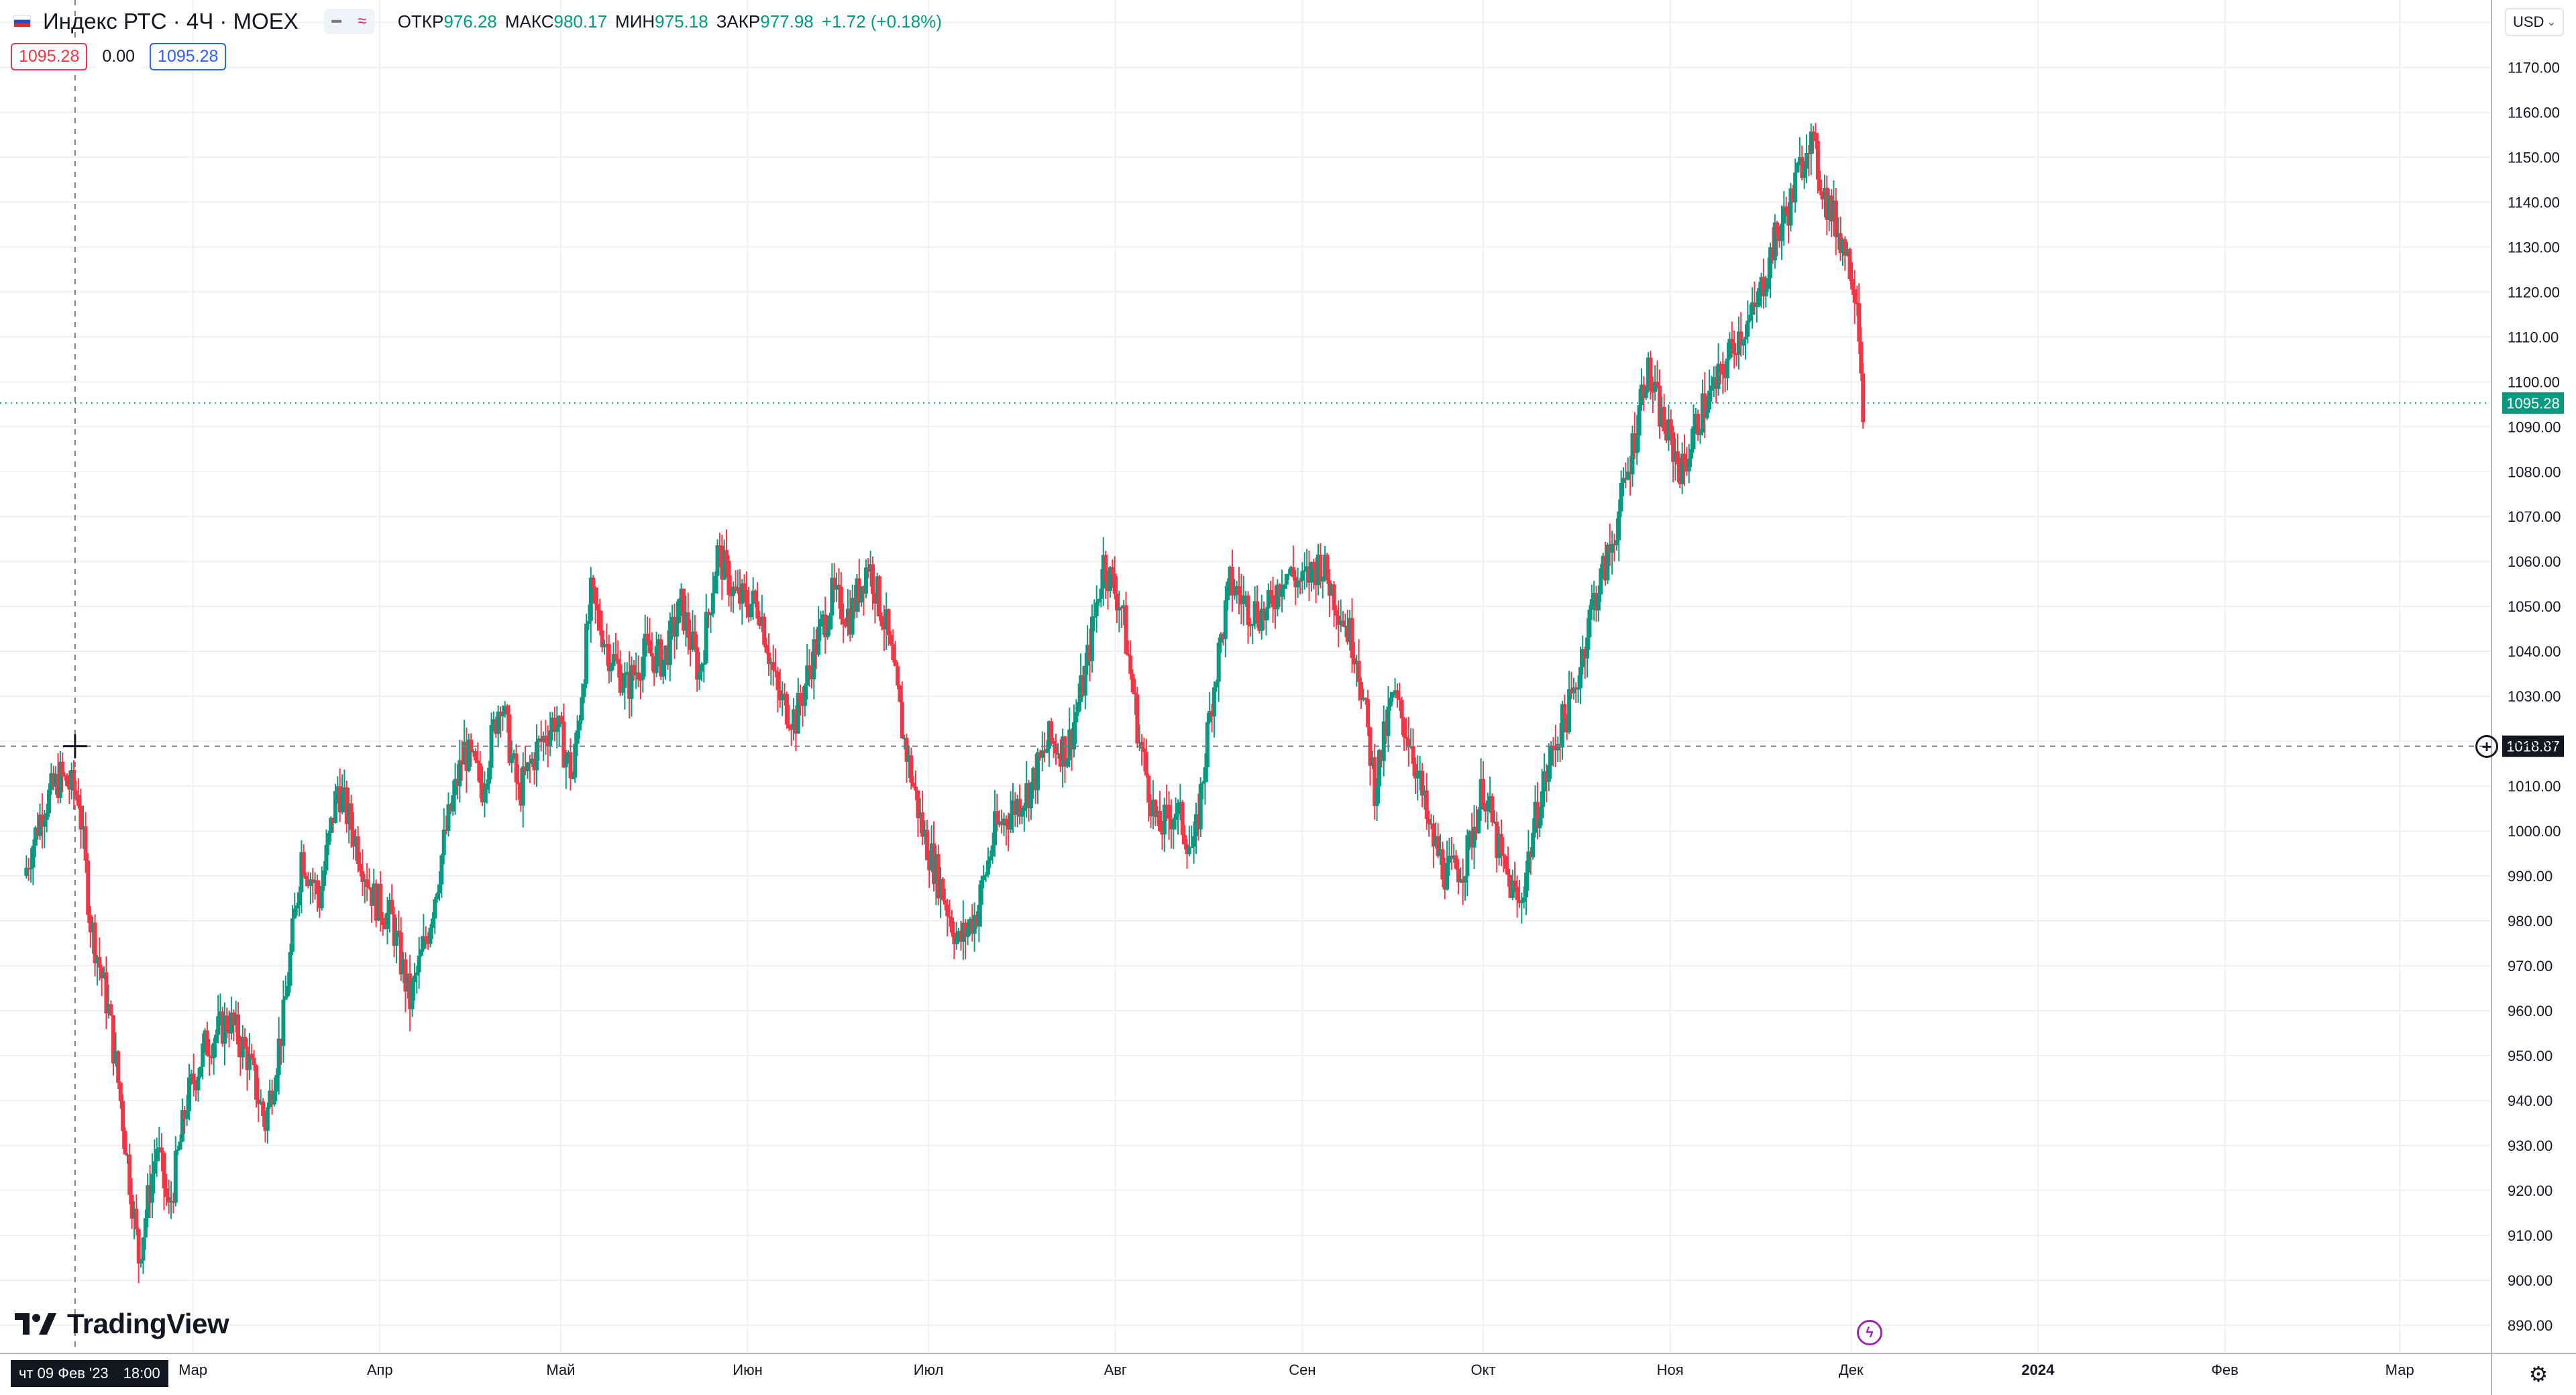 The width and height of the screenshot is (2576, 1395). Describe the element at coordinates (765, 21) in the screenshot. I see `ohlc-close: ЗАКР977.98` at that location.